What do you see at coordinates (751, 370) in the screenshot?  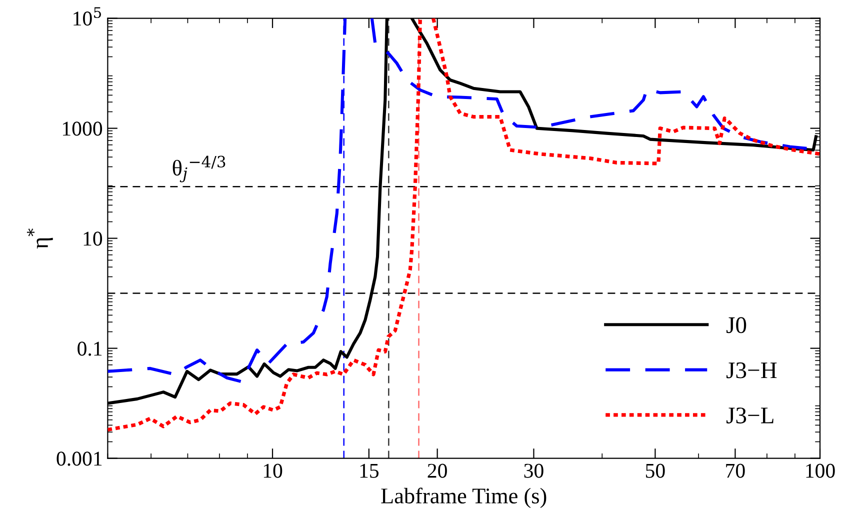 I see `legend-label: J3−H` at bounding box center [751, 370].